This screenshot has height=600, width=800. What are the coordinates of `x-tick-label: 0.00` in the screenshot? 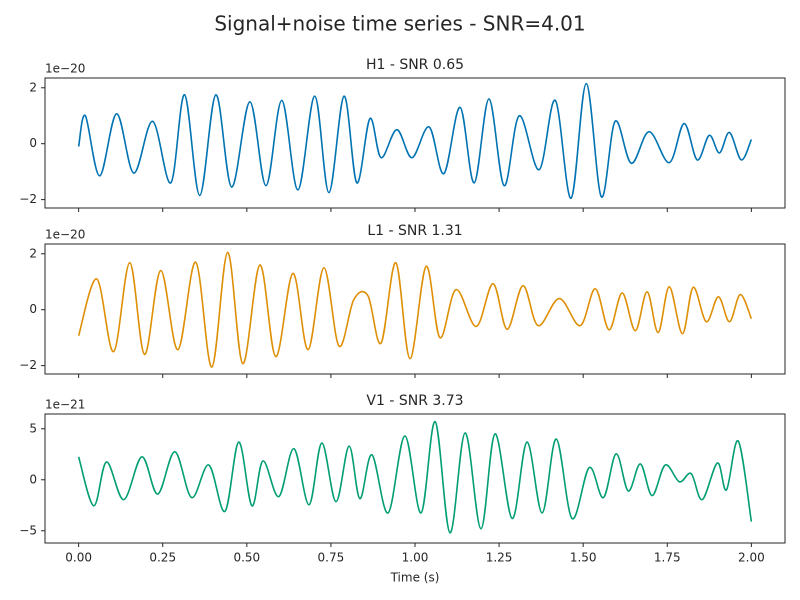 It's located at (78, 558).